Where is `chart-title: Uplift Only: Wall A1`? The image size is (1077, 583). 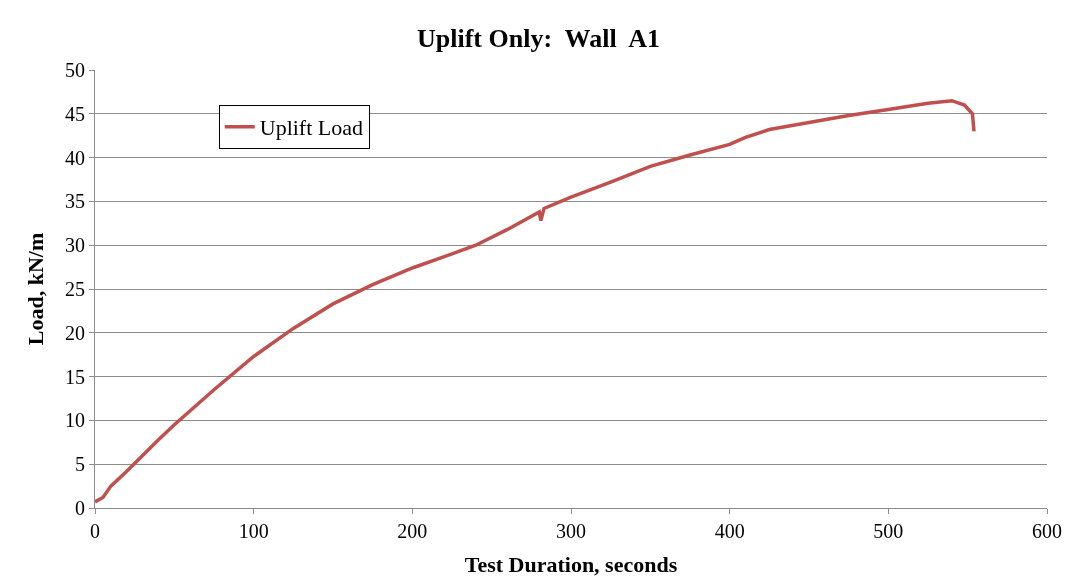
chart-title: Uplift Only: Wall A1 is located at coordinates (538, 39).